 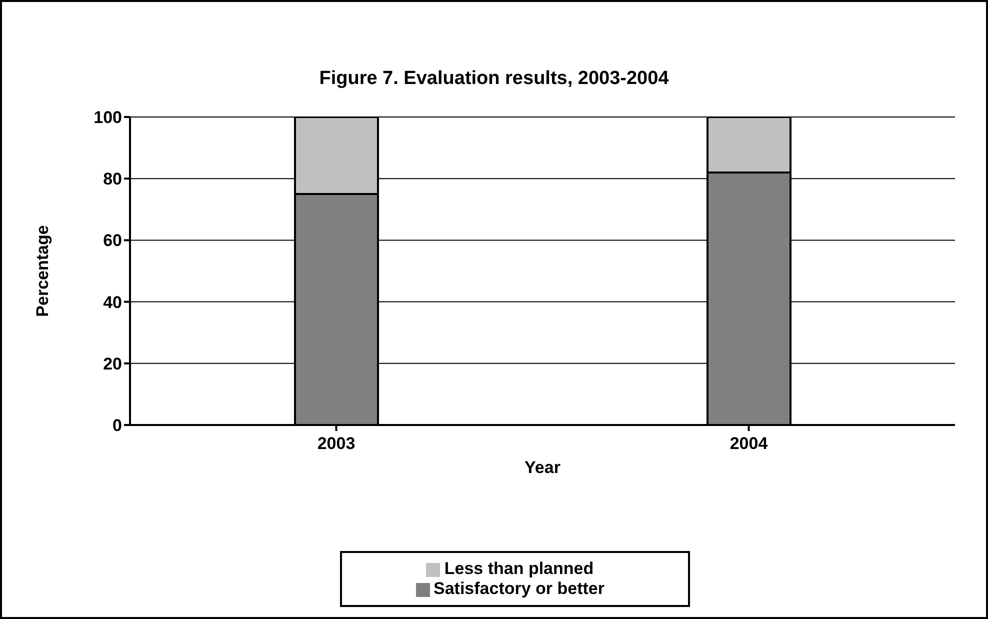 I want to click on y-tick-label: 100, so click(x=108, y=118).